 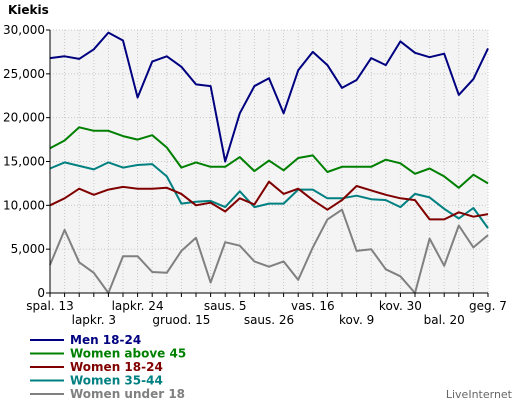 I want to click on brand-logo: LiveInternet, so click(x=479, y=394).